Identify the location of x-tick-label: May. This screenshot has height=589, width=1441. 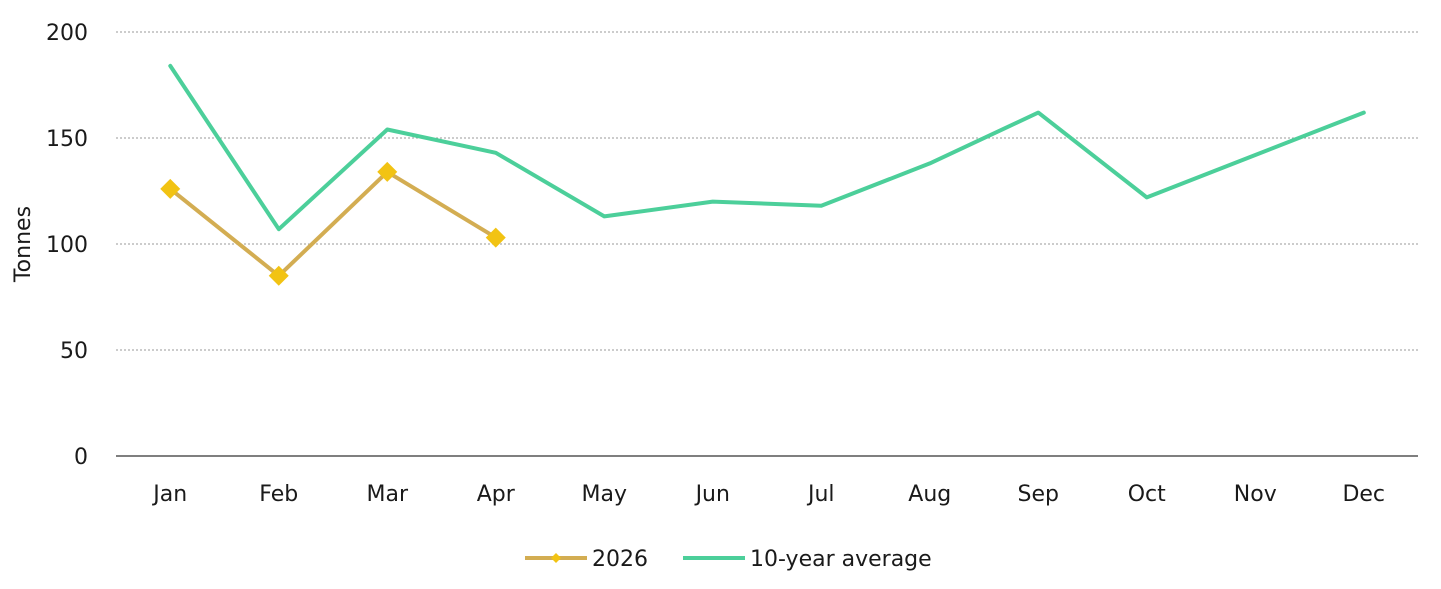
(604, 494).